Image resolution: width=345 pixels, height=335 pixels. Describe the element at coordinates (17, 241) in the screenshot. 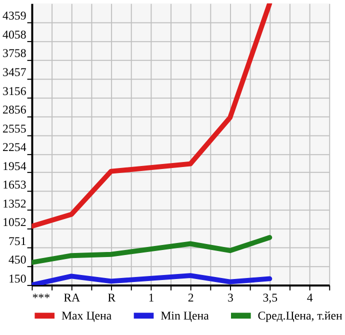

I see `y-tick-label: 751` at that location.